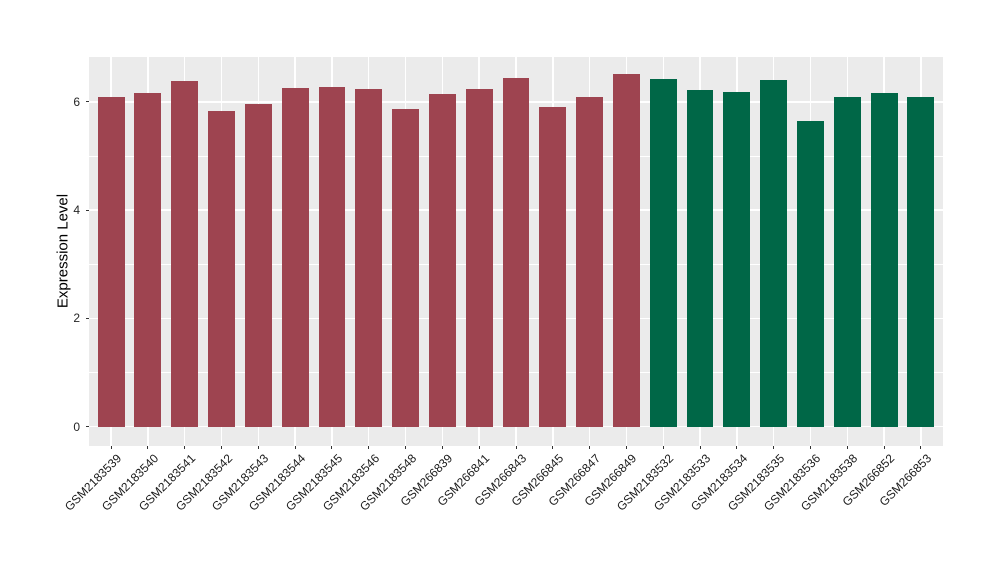  I want to click on x-tick-GSM266845, so click(553, 447).